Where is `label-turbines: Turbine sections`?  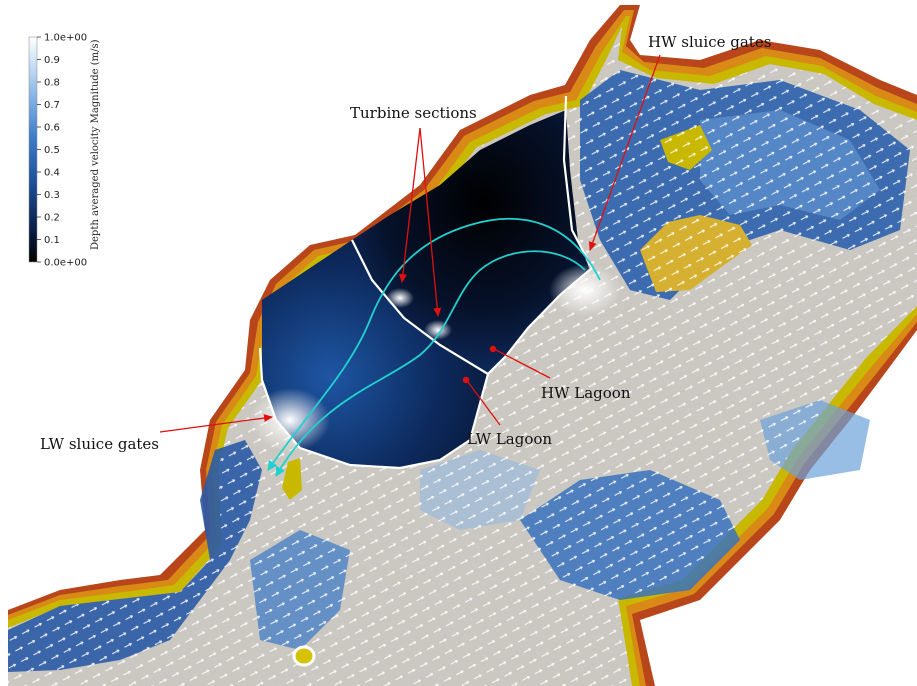 label-turbines: Turbine sections is located at coordinates (413, 113).